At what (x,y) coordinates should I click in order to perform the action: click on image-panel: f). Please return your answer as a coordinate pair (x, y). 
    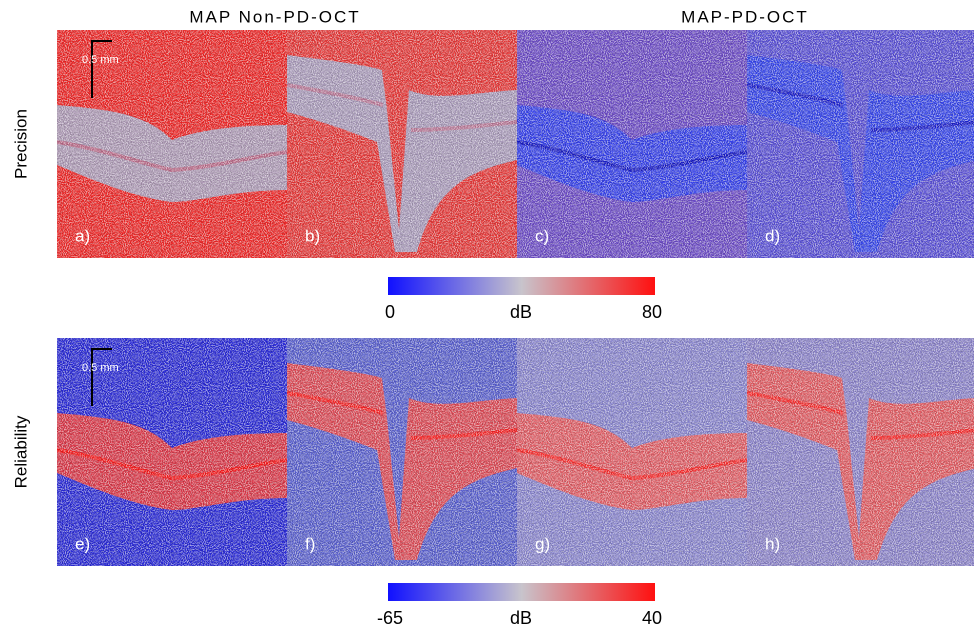
    Looking at the image, I should click on (402, 452).